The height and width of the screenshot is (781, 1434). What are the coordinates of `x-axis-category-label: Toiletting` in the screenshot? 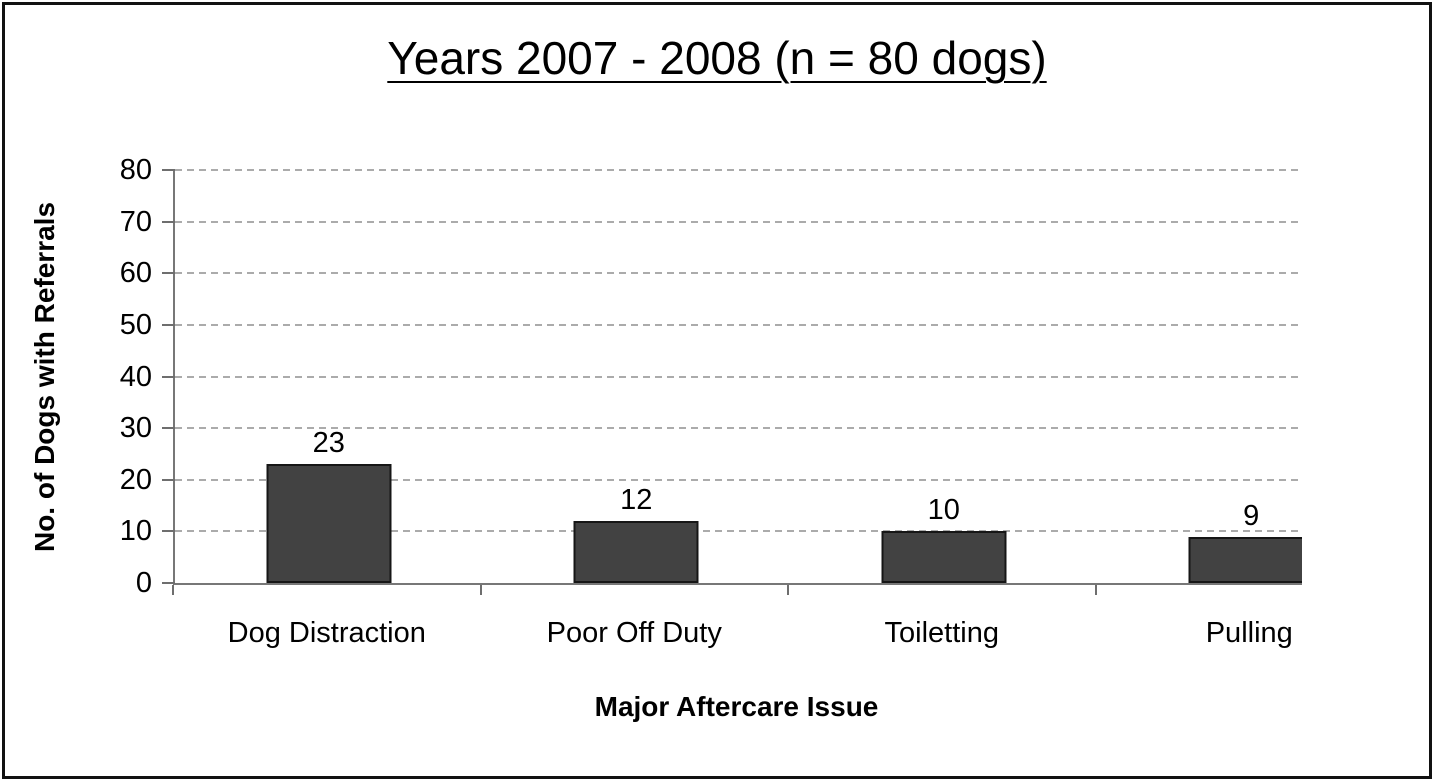 It's located at (941, 633).